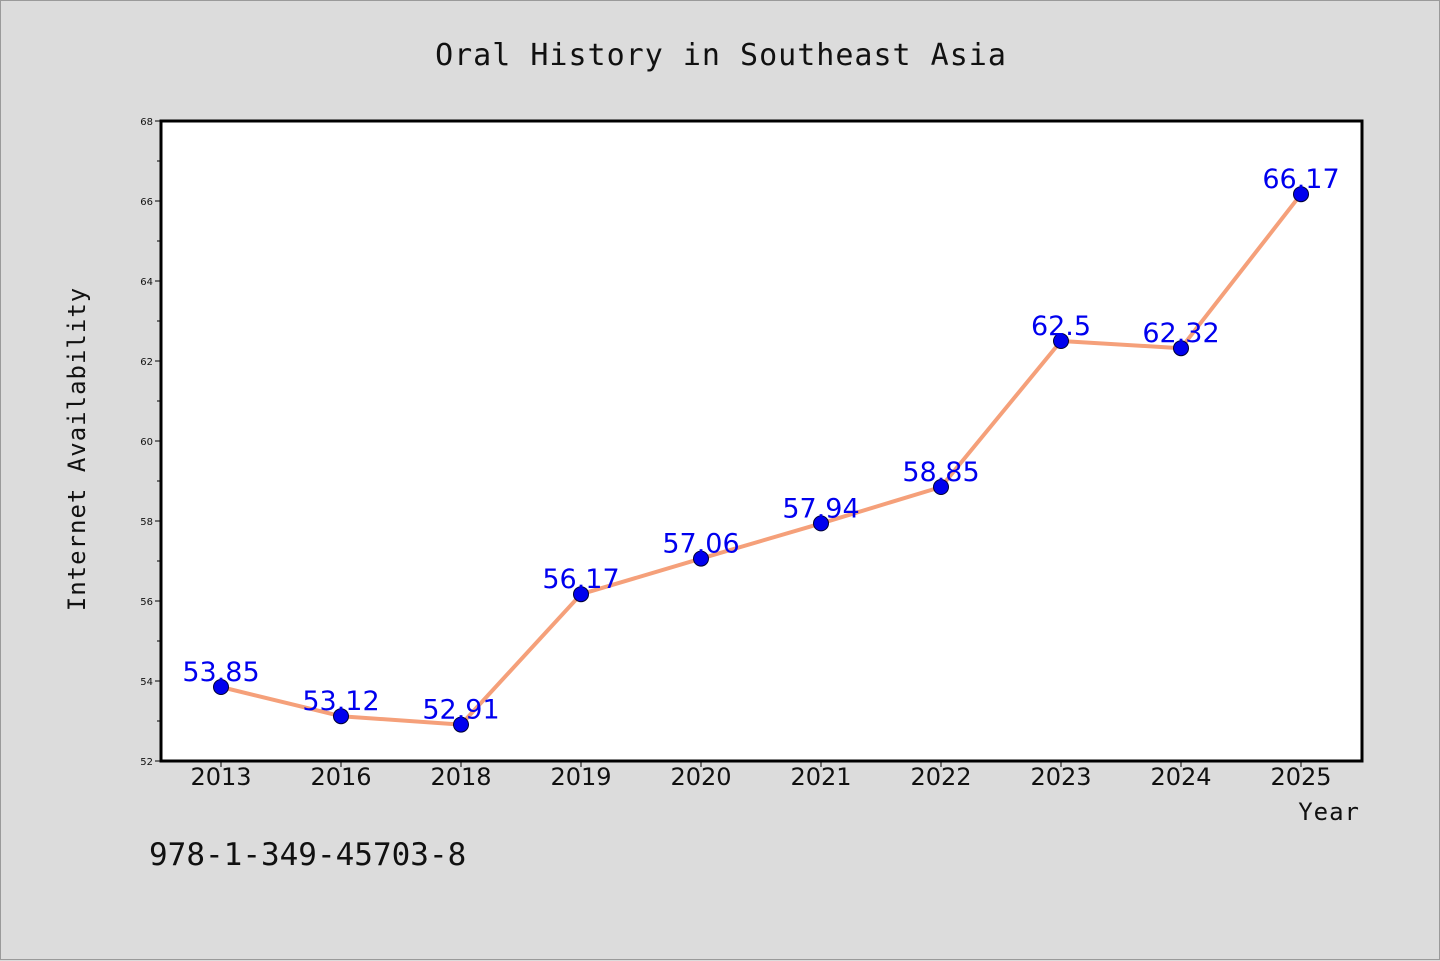  What do you see at coordinates (1060, 777) in the screenshot?
I see `x-tick-label: 2023` at bounding box center [1060, 777].